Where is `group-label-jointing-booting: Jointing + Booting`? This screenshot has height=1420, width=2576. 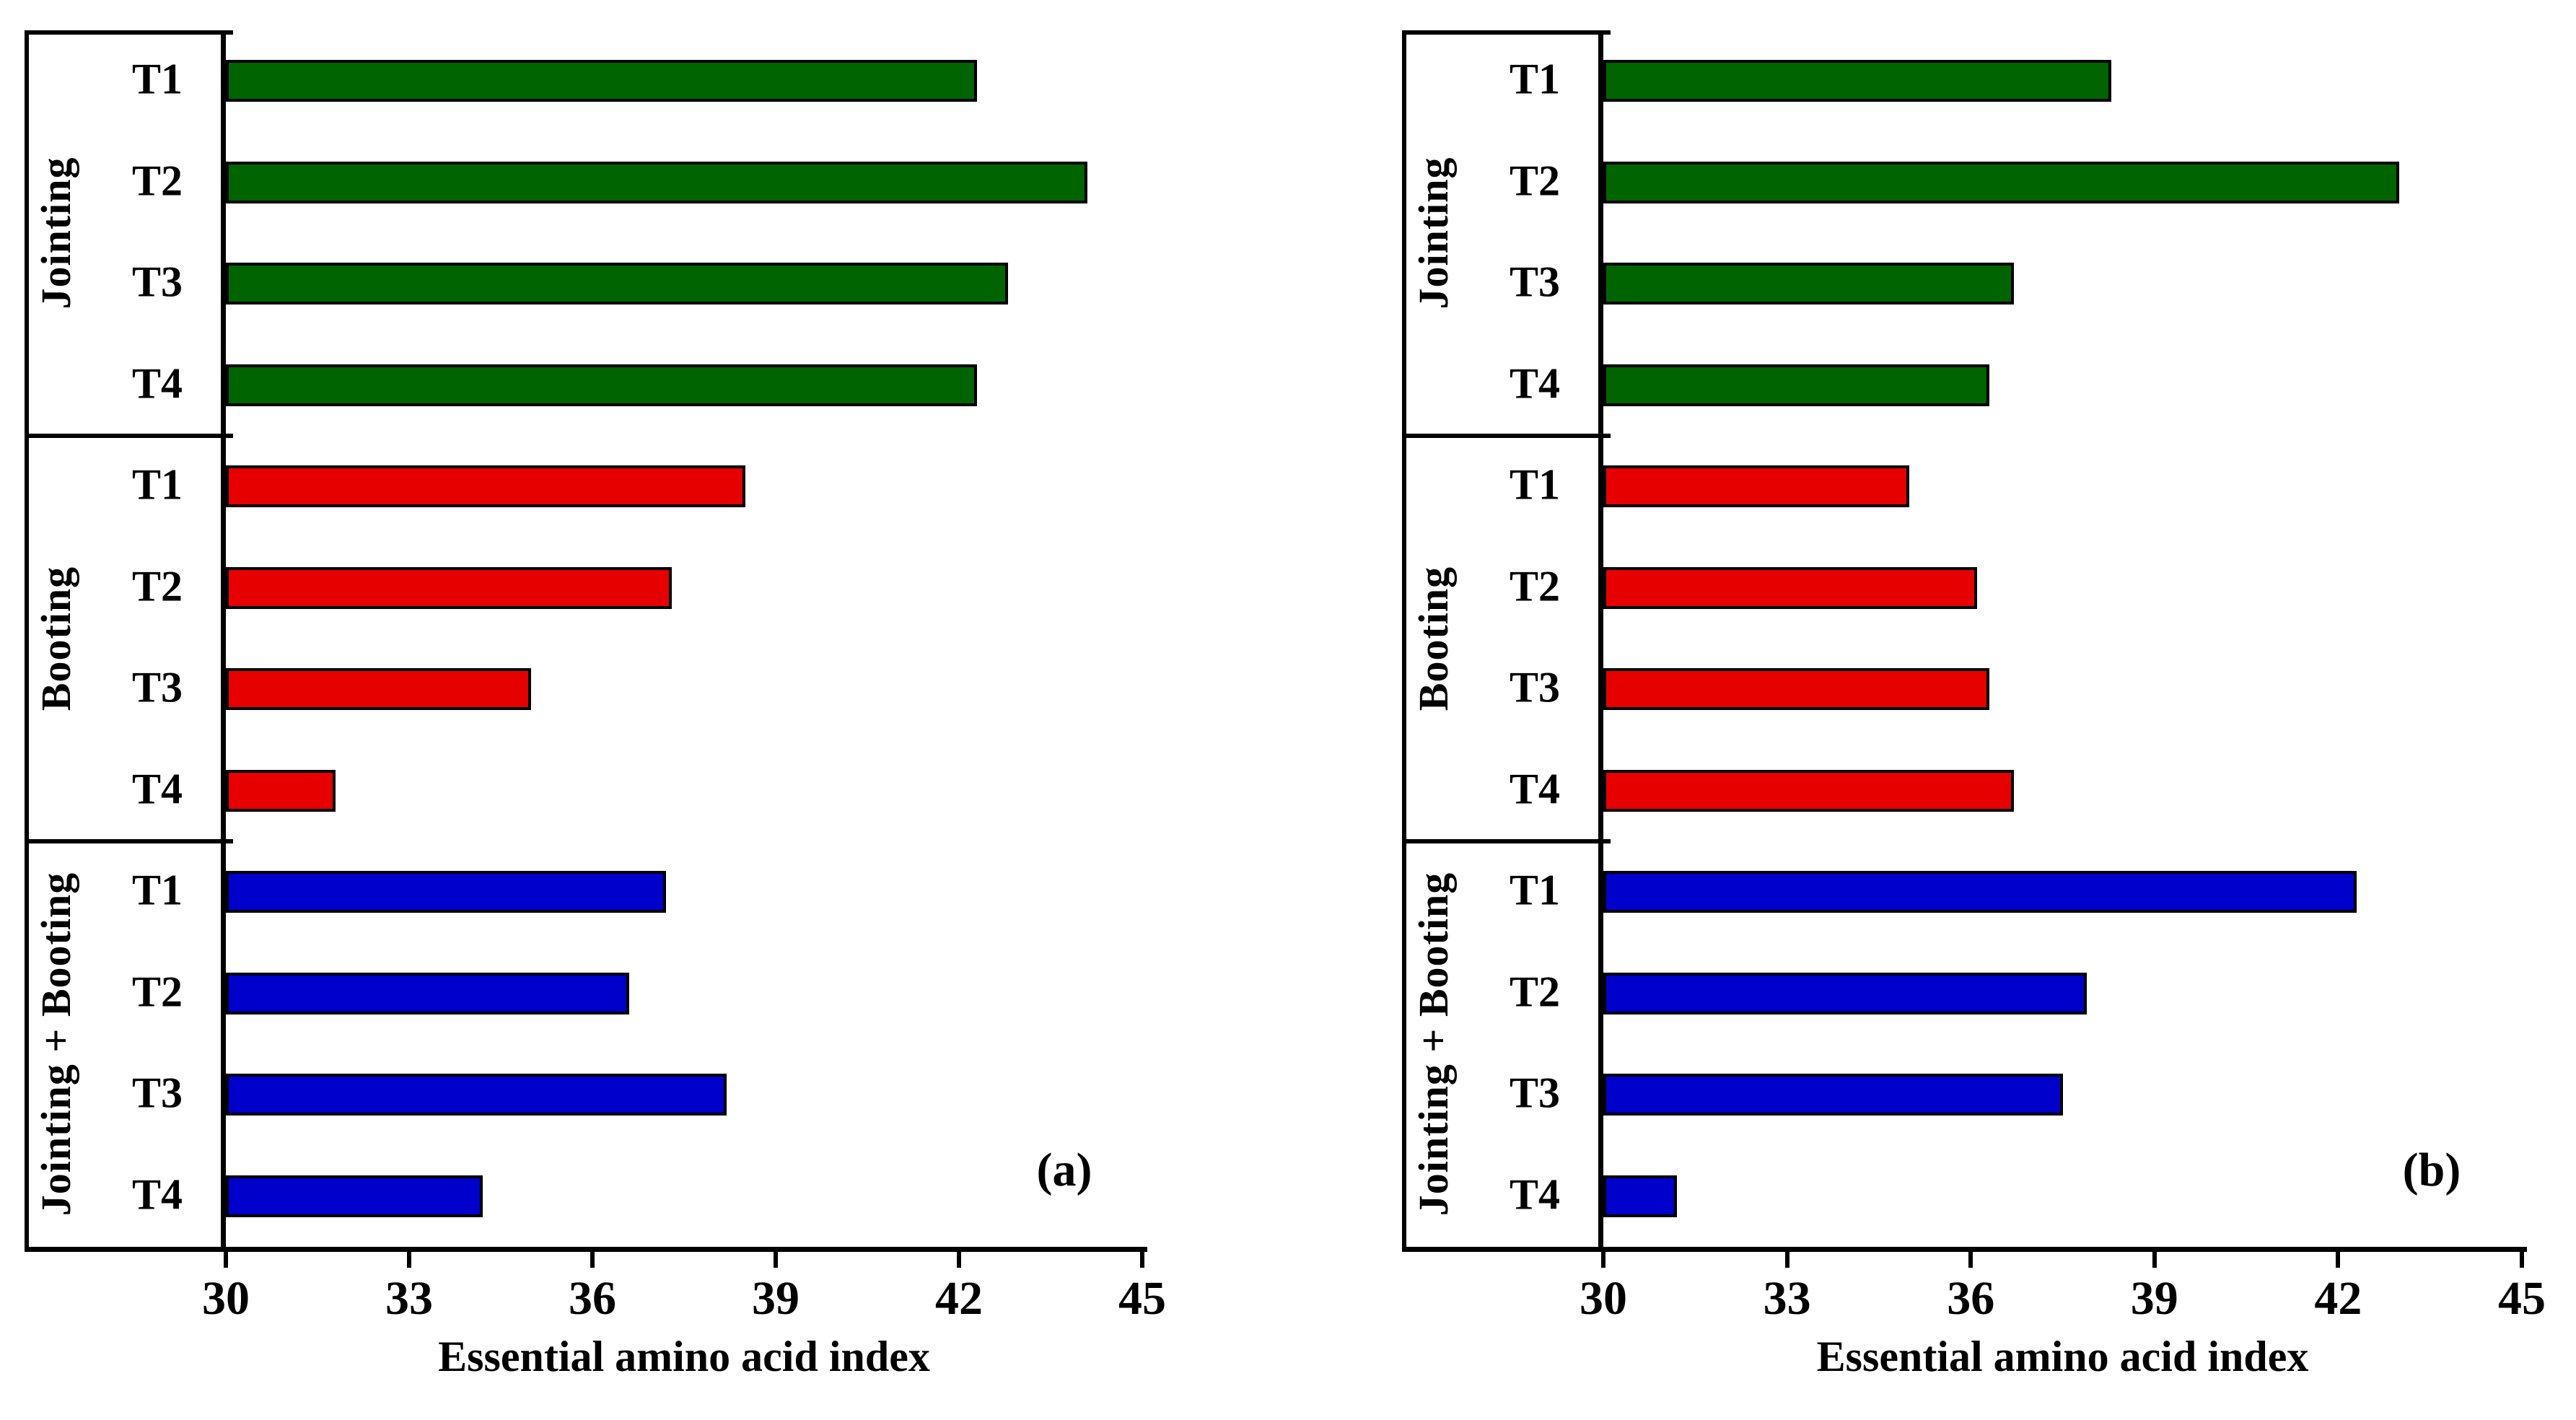 group-label-jointing-booting: Jointing + Booting is located at coordinates (1433, 1044).